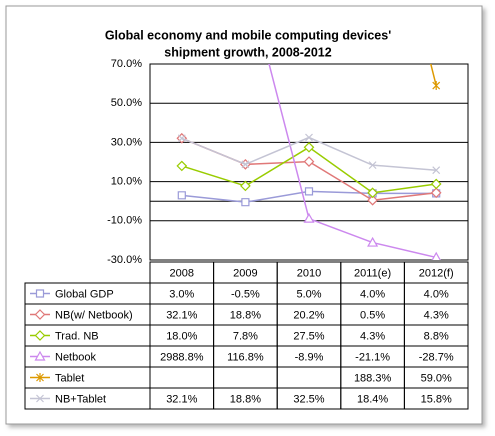  Describe the element at coordinates (372, 357) in the screenshot. I see `table-value: -21.1%` at that location.